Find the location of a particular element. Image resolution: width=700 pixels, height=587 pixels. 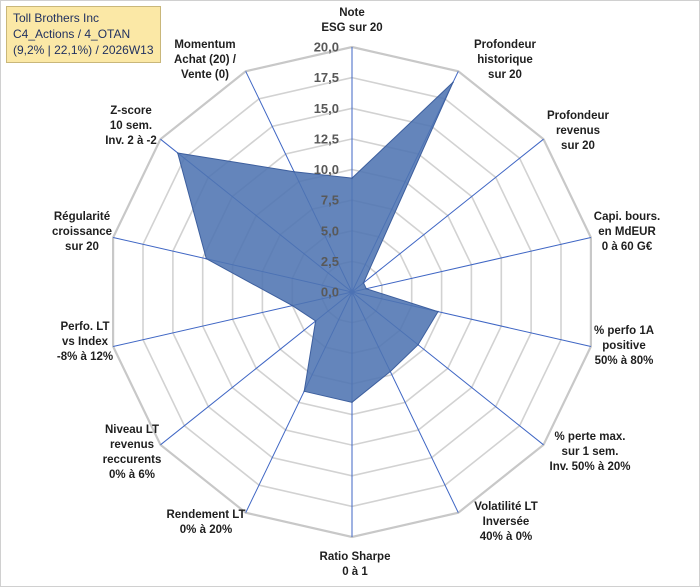

category-label-line: Niveau LT is located at coordinates (132, 430).